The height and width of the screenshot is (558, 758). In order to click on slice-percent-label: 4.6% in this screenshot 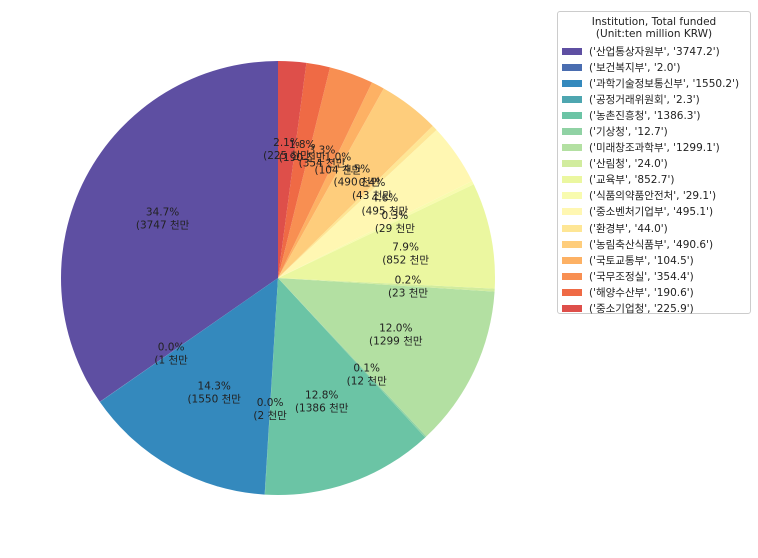, I will do `click(385, 199)`.